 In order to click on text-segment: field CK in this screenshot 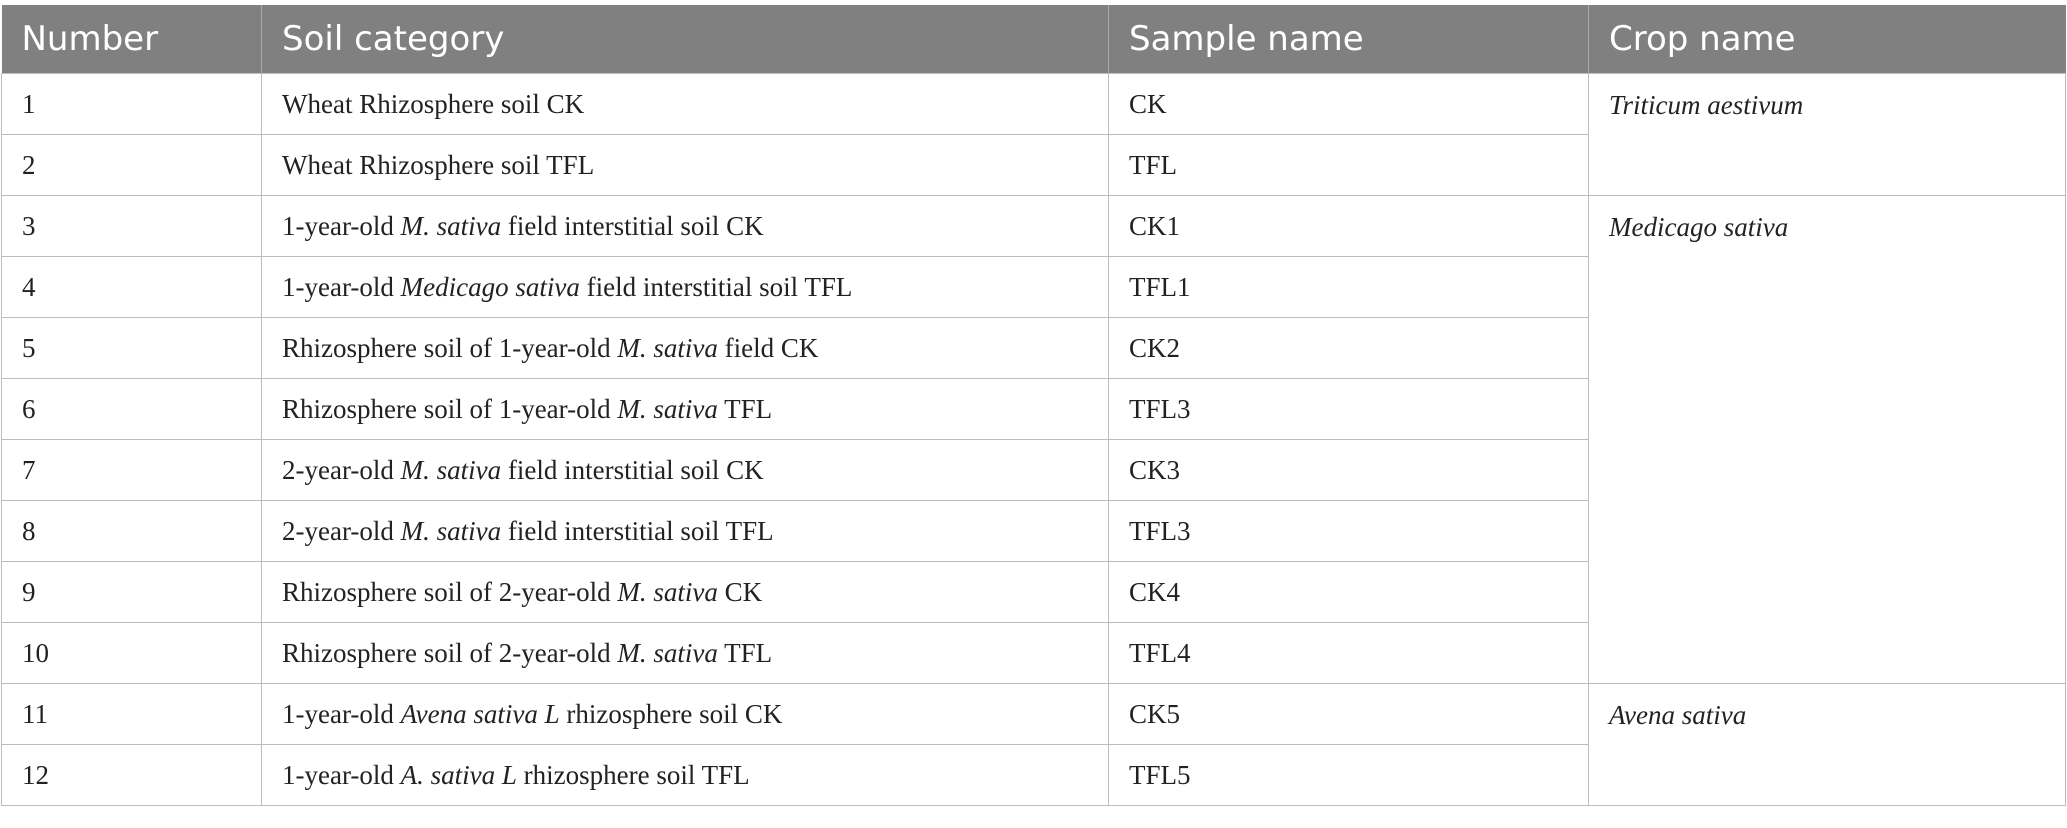, I will do `click(768, 347)`.